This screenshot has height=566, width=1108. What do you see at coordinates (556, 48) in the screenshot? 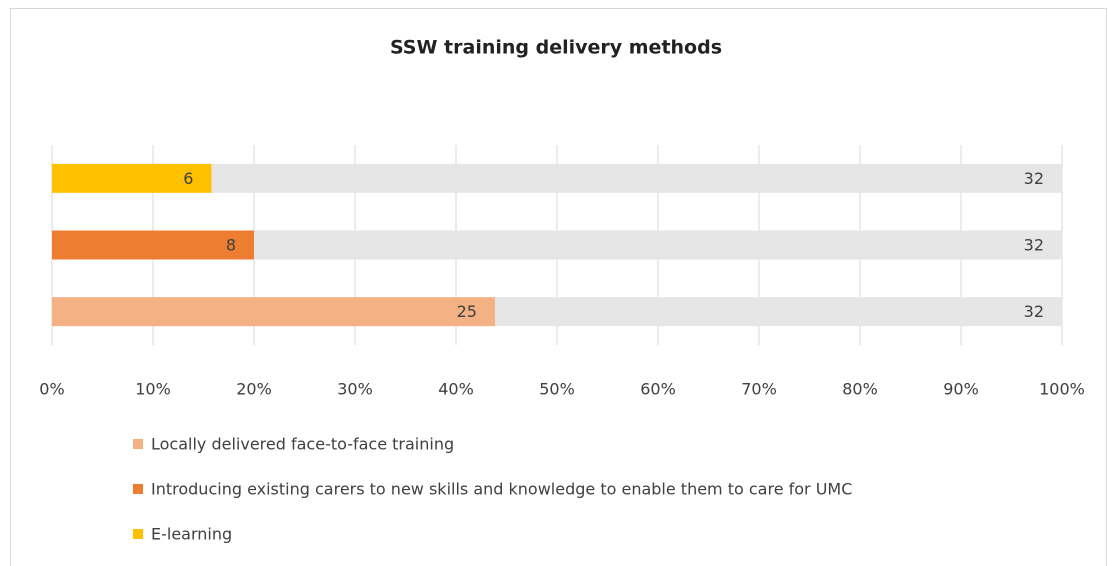
I see `chart-title: SSW training delivery methods` at bounding box center [556, 48].